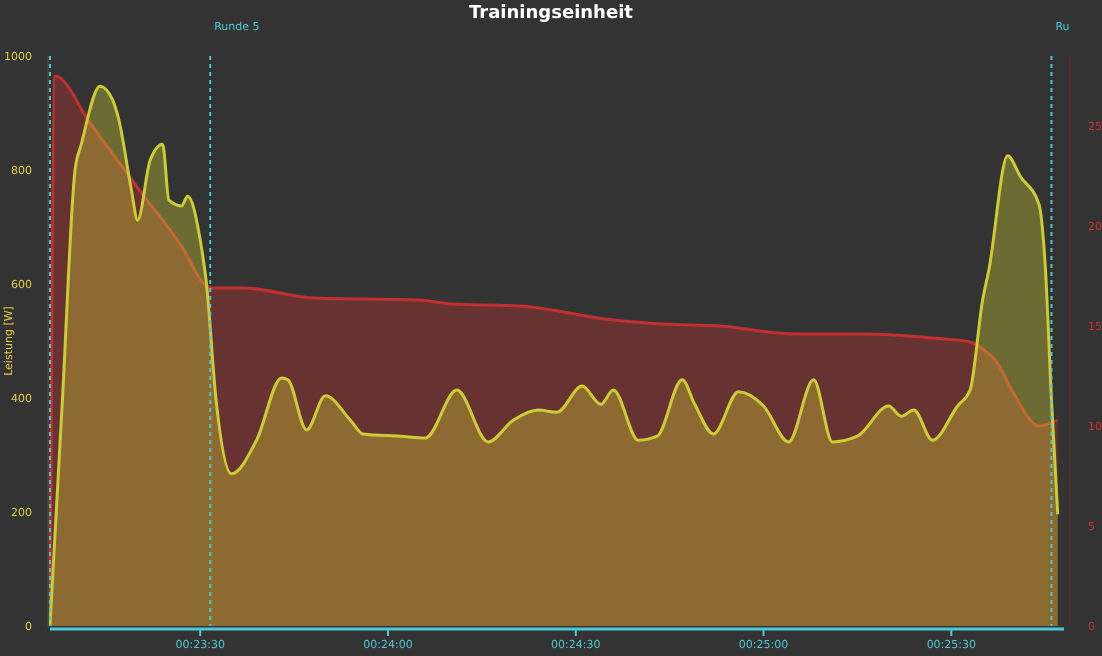 This screenshot has height=656, width=1102. I want to click on chart-title: Trainingseinheit, so click(552, 14).